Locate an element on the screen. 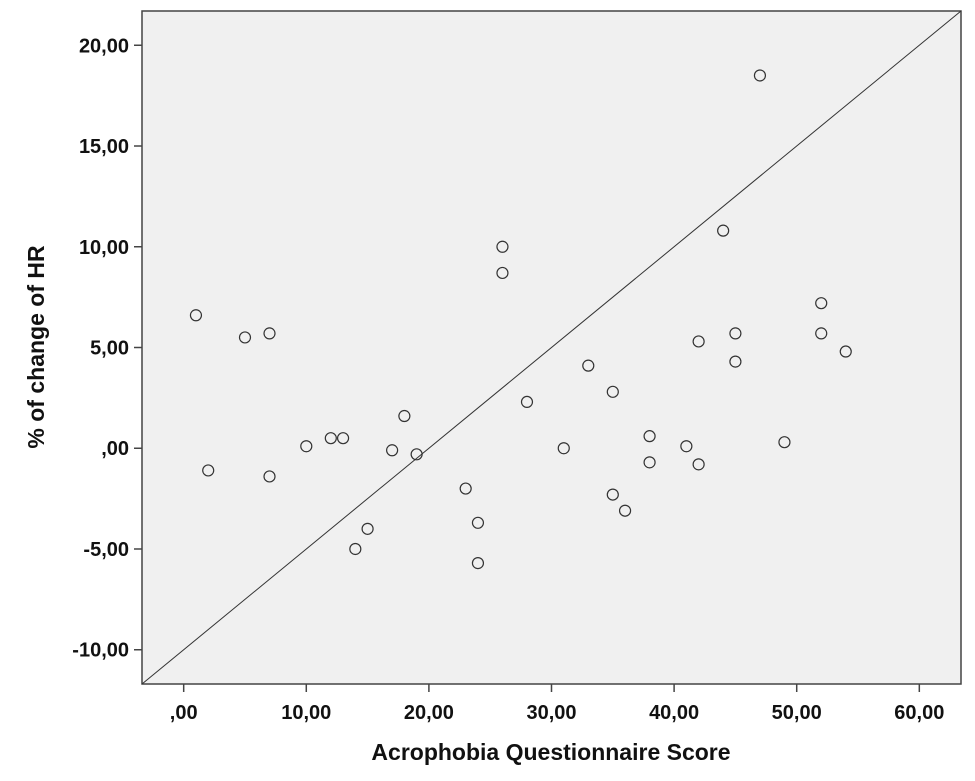 Image resolution: width=975 pixels, height=781 pixels. y-axis: -10,00 -5,00 ,00 5,00 10,00 15,00 20,00 is located at coordinates (107, 348).